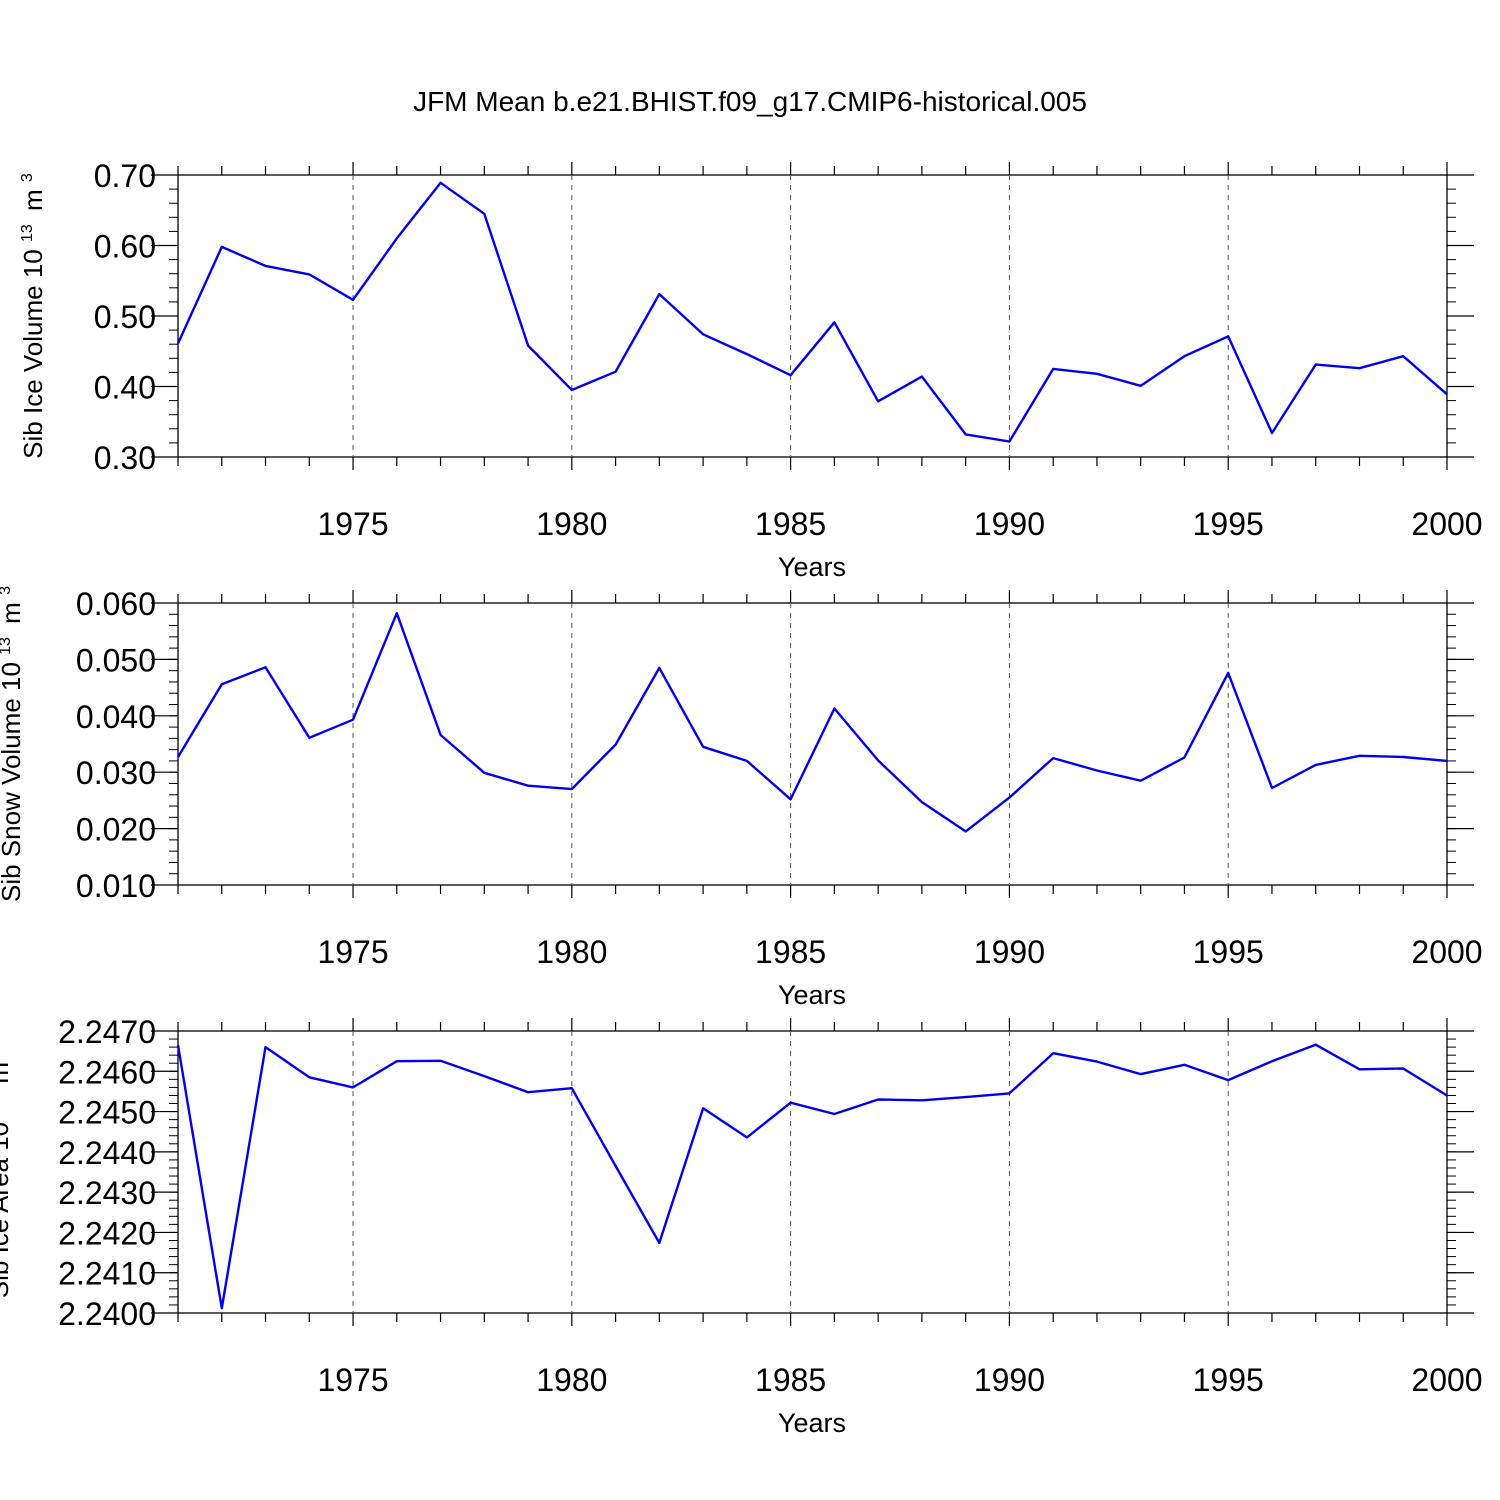 This screenshot has height=1500, width=1500. What do you see at coordinates (812, 312) in the screenshot?
I see `ice-series-line` at bounding box center [812, 312].